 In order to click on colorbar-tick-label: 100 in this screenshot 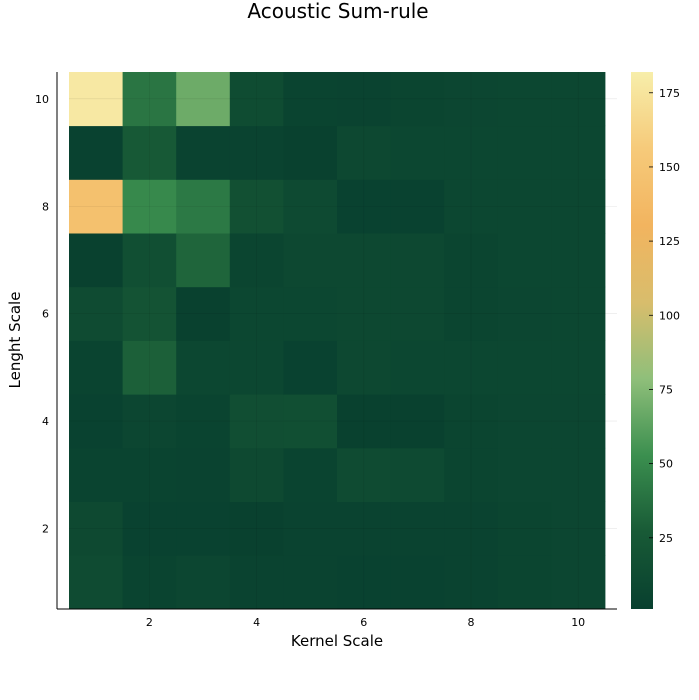, I will do `click(669, 315)`.